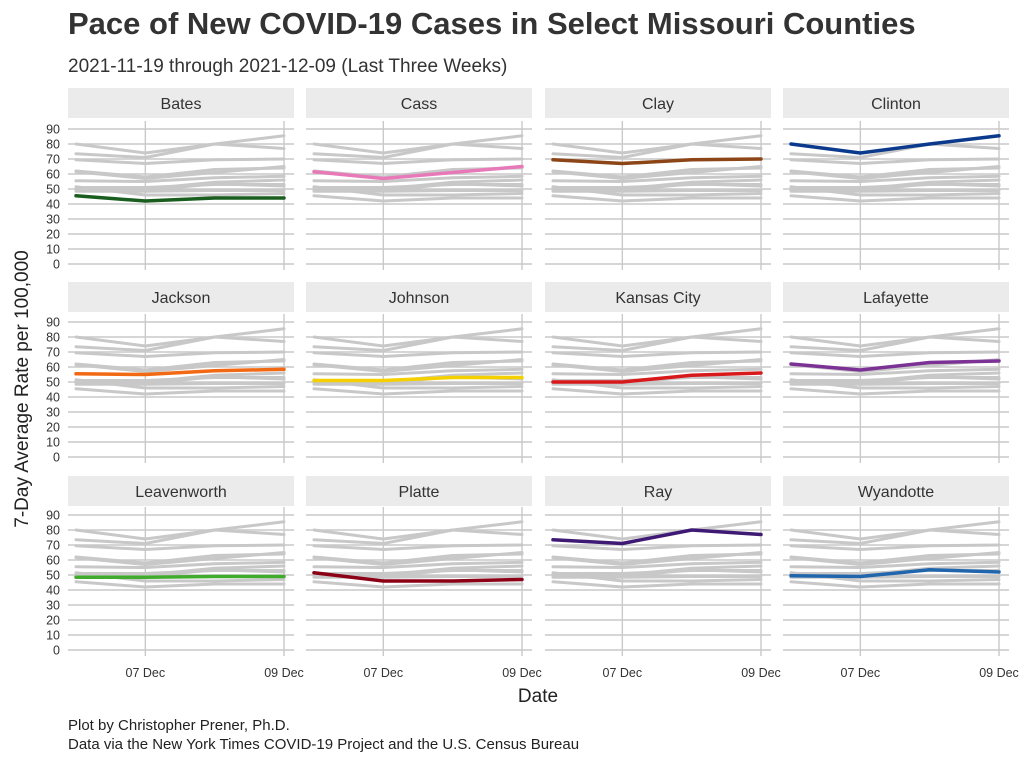  What do you see at coordinates (418, 530) in the screenshot?
I see `panel-platte-bg-line-clinton` at bounding box center [418, 530].